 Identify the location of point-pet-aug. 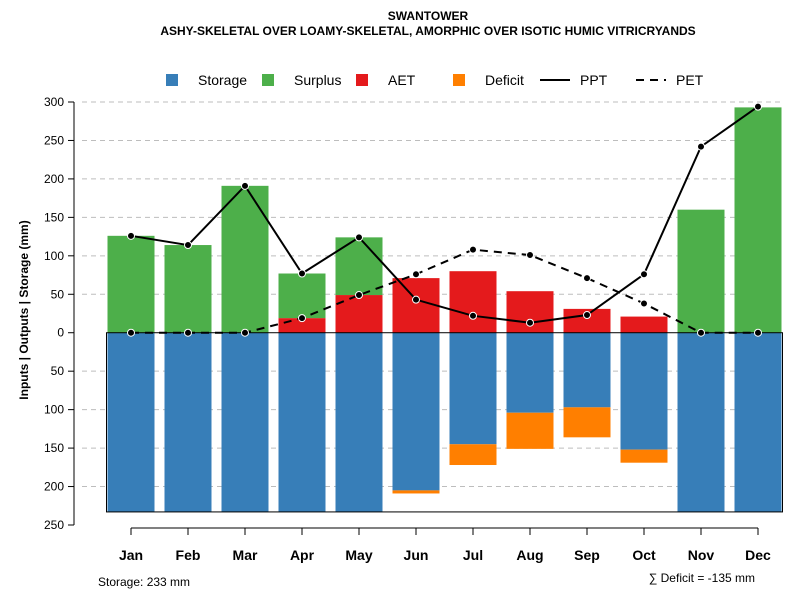
(530, 255).